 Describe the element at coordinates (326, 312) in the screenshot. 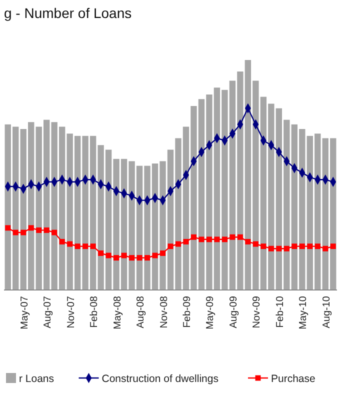

I see `x-tick-label: Aug-10` at that location.